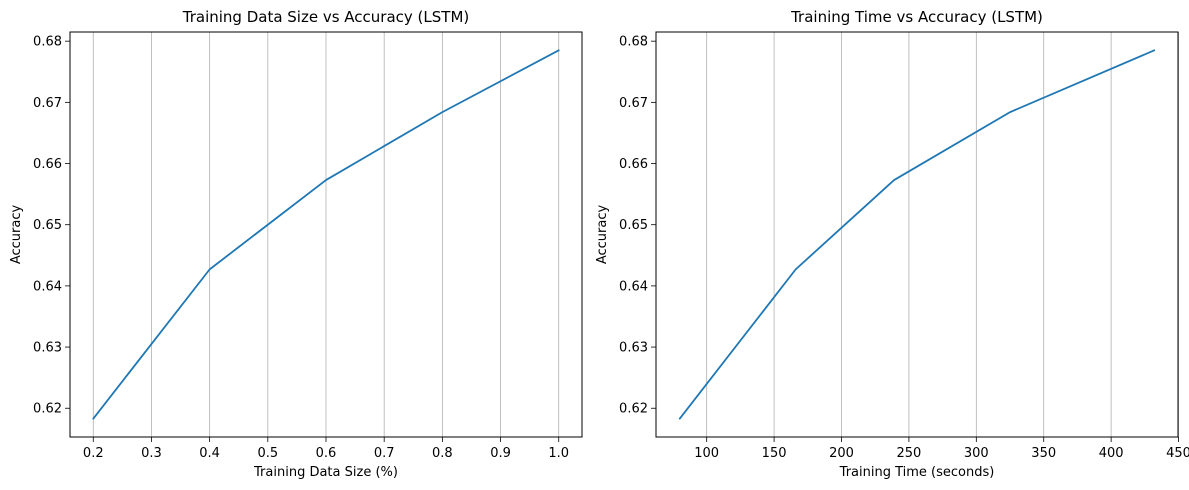 The width and height of the screenshot is (1189, 490). What do you see at coordinates (841, 453) in the screenshot?
I see `x-tick-label: 200` at bounding box center [841, 453].